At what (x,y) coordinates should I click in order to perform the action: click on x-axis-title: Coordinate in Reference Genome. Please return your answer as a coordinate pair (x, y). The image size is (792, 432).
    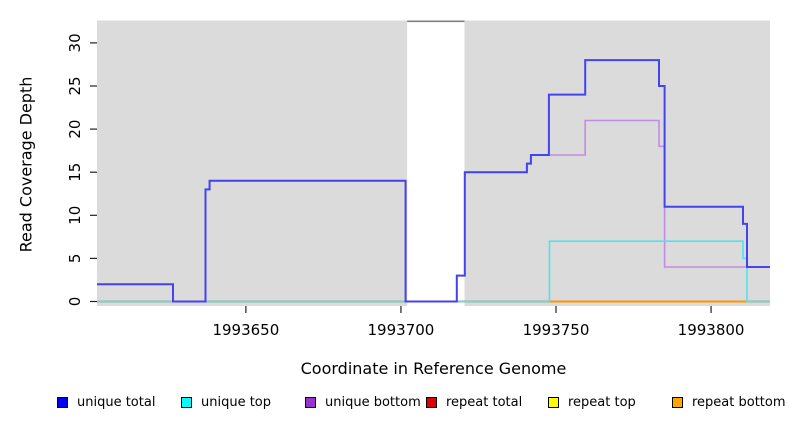
    Looking at the image, I should click on (433, 368).